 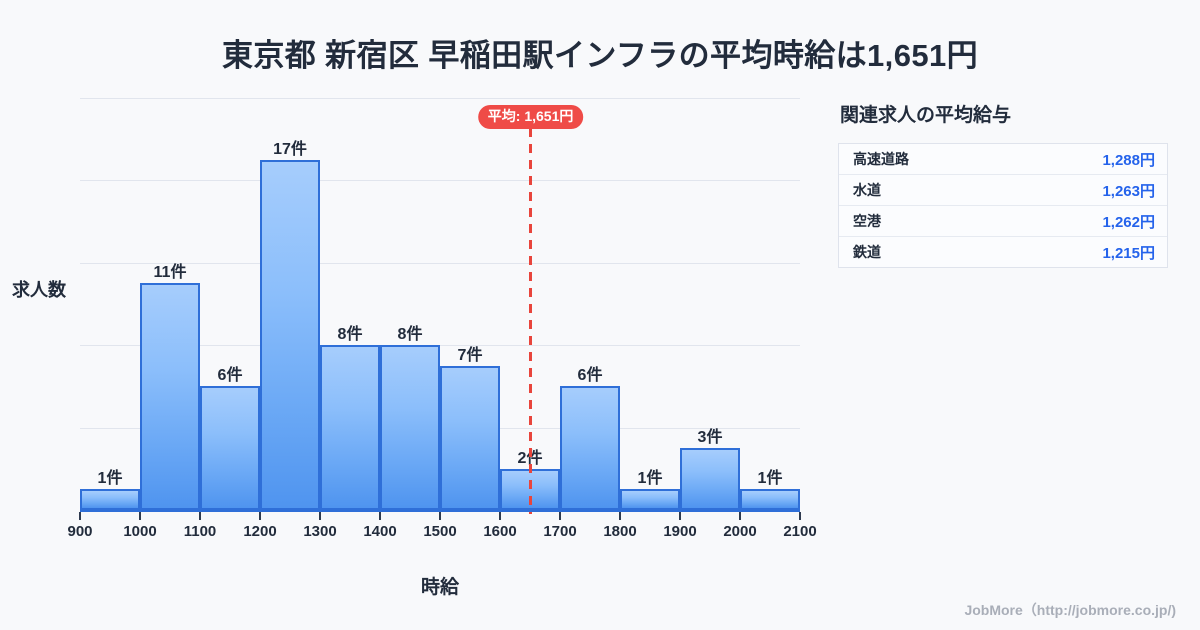 I want to click on salary-row: 水道 1,263円, so click(x=1003, y=190).